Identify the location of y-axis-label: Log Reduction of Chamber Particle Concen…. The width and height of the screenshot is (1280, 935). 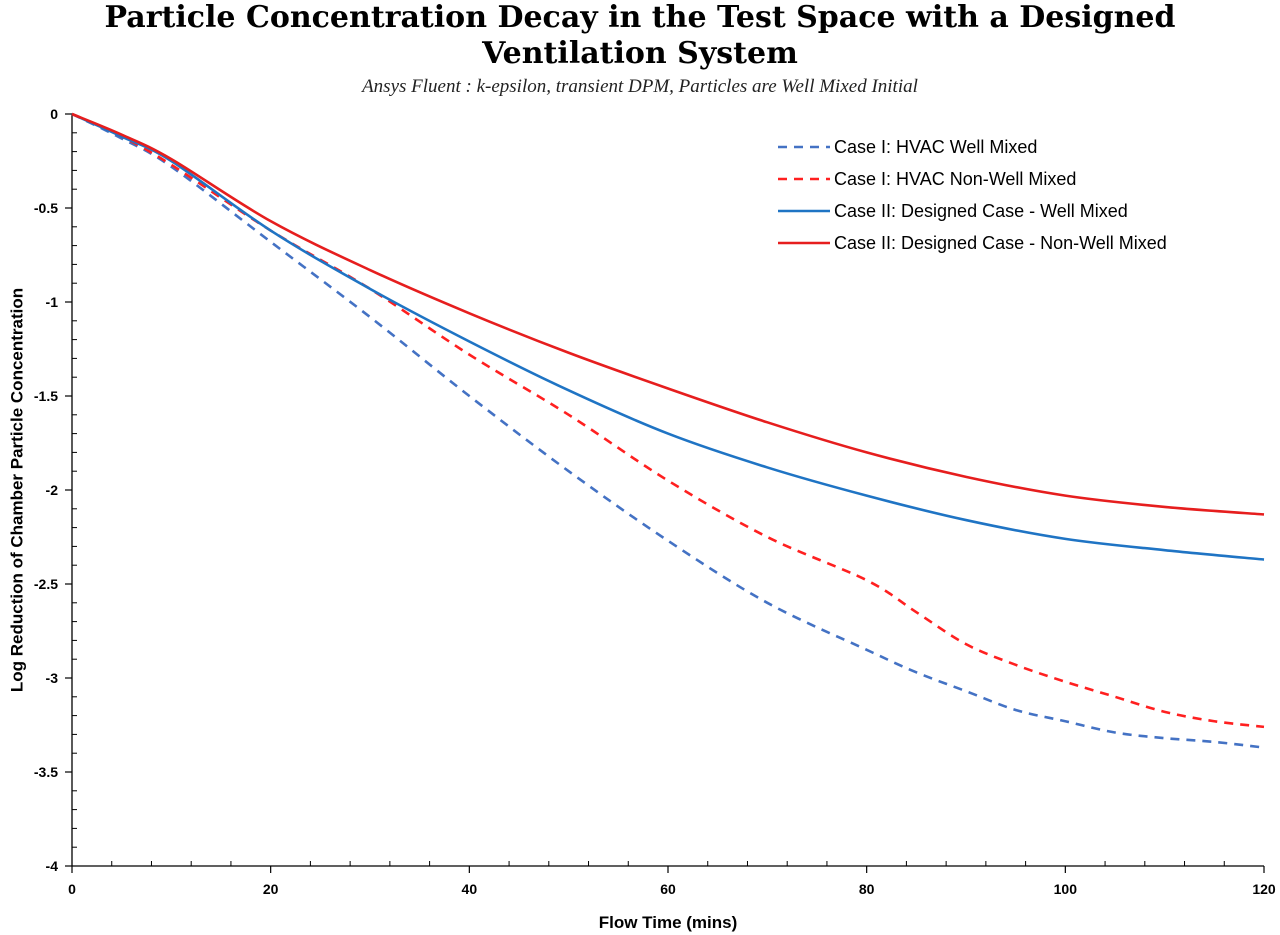
(16, 490).